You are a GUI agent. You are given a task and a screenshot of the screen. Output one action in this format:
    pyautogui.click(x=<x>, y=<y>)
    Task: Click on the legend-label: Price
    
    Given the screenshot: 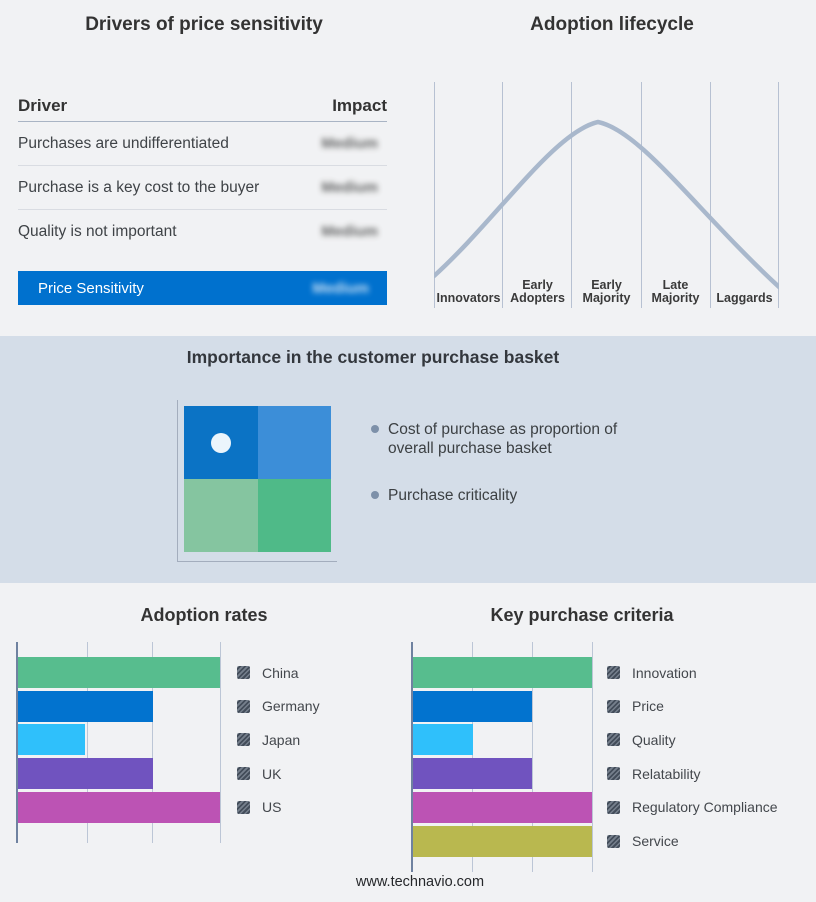 What is the action you would take?
    pyautogui.click(x=648, y=706)
    